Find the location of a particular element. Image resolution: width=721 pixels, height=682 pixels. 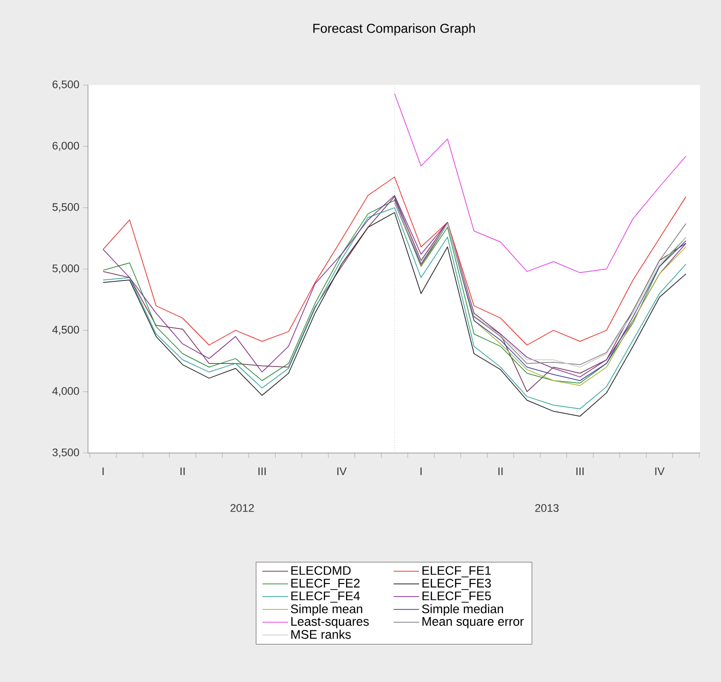

legend-label: Mean square error is located at coordinates (473, 622).